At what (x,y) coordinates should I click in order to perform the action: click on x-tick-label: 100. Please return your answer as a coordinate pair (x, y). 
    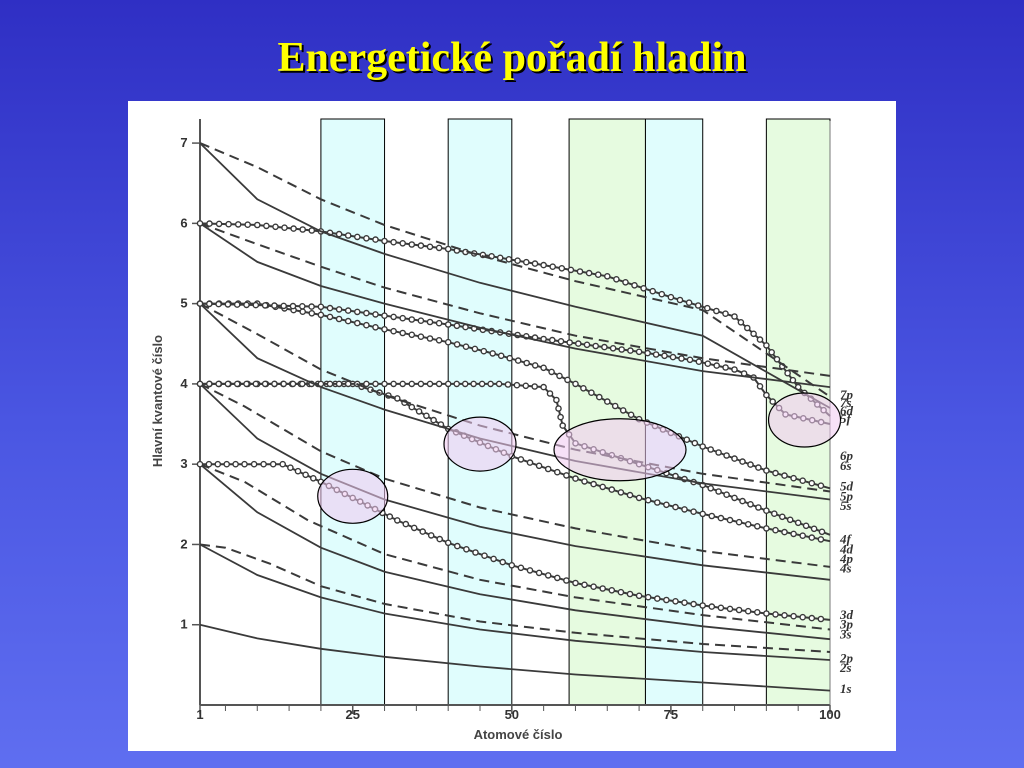
    Looking at the image, I should click on (830, 714).